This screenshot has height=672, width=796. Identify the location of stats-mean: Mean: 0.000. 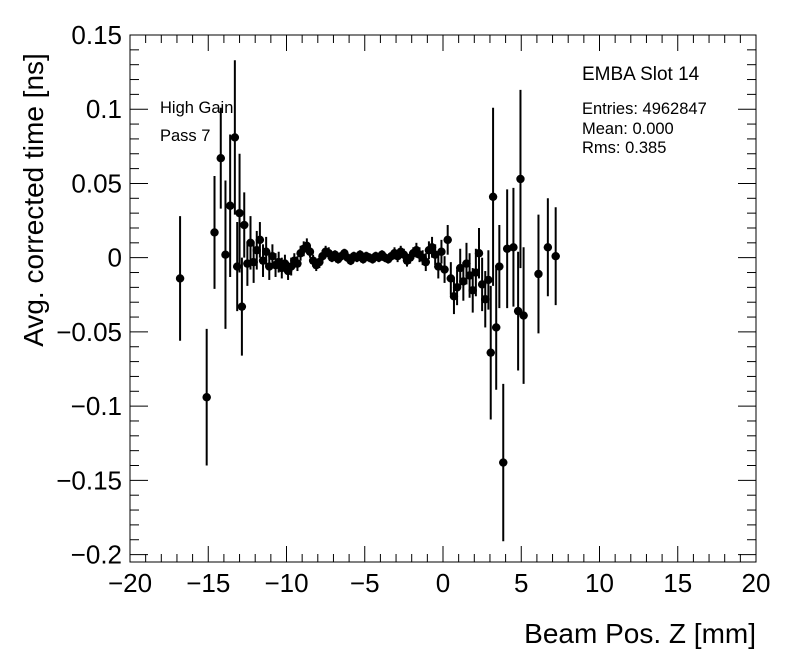
(628, 129).